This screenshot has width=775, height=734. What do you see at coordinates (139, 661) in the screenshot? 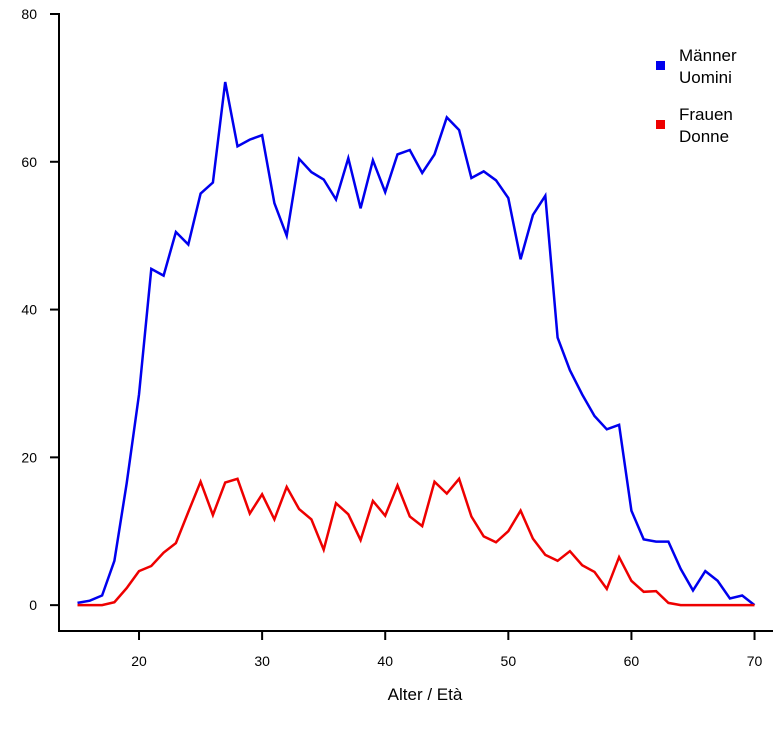
I see `x-tick-label: 20` at bounding box center [139, 661].